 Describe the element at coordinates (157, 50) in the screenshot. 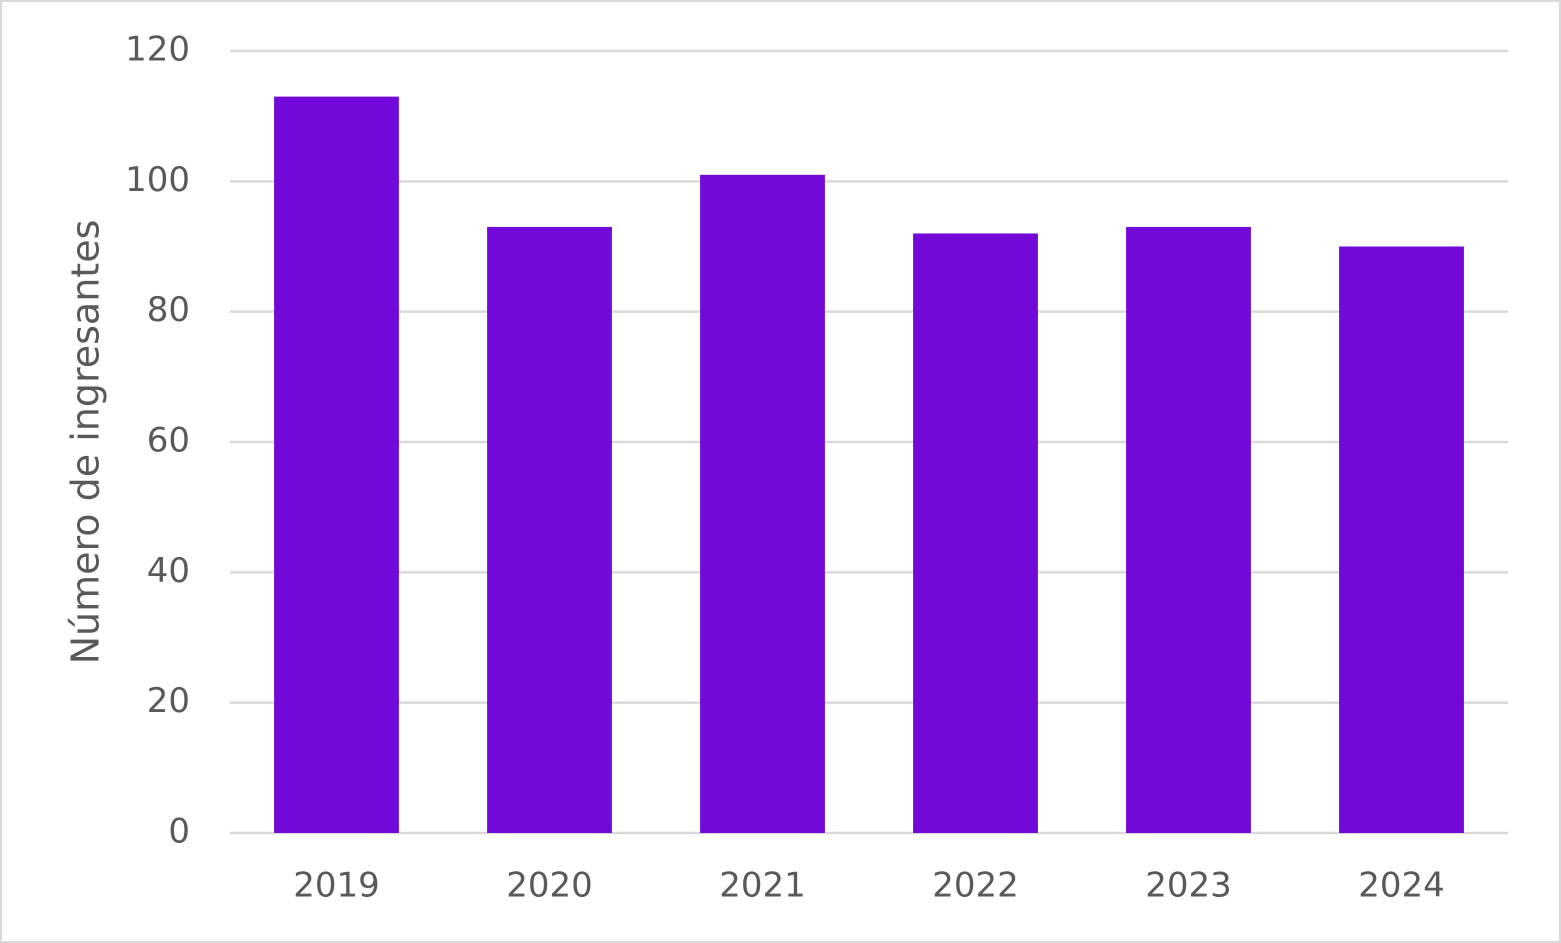

I see `y-tick-label: 120` at that location.